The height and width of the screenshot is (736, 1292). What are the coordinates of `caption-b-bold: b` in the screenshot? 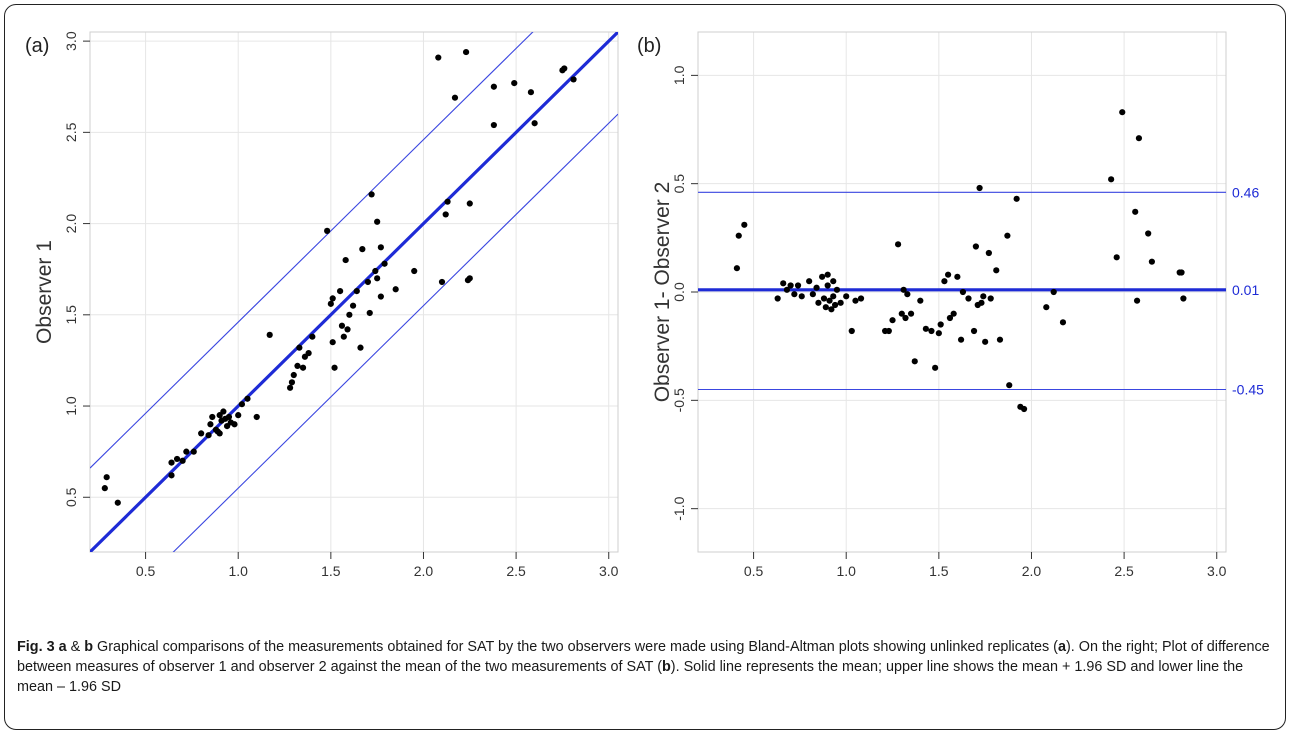 It's located at (89, 647).